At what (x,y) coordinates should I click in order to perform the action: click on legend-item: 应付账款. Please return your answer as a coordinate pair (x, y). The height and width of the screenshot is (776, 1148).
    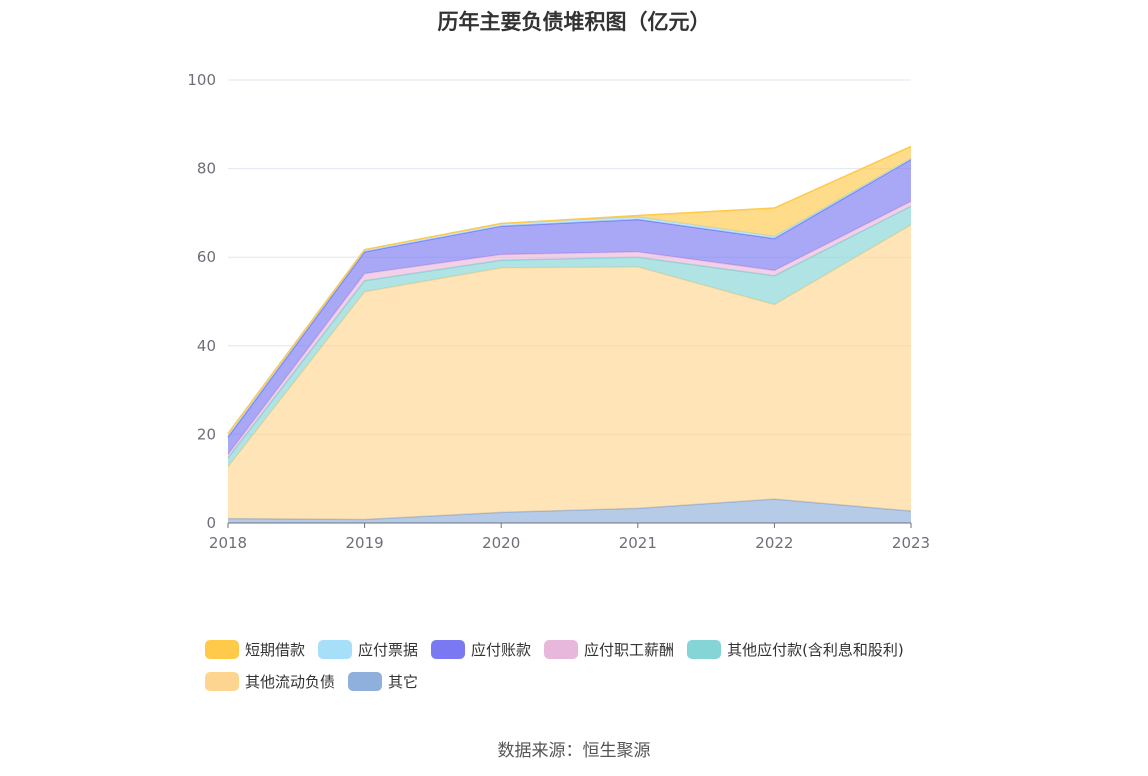
    Looking at the image, I should click on (481, 649).